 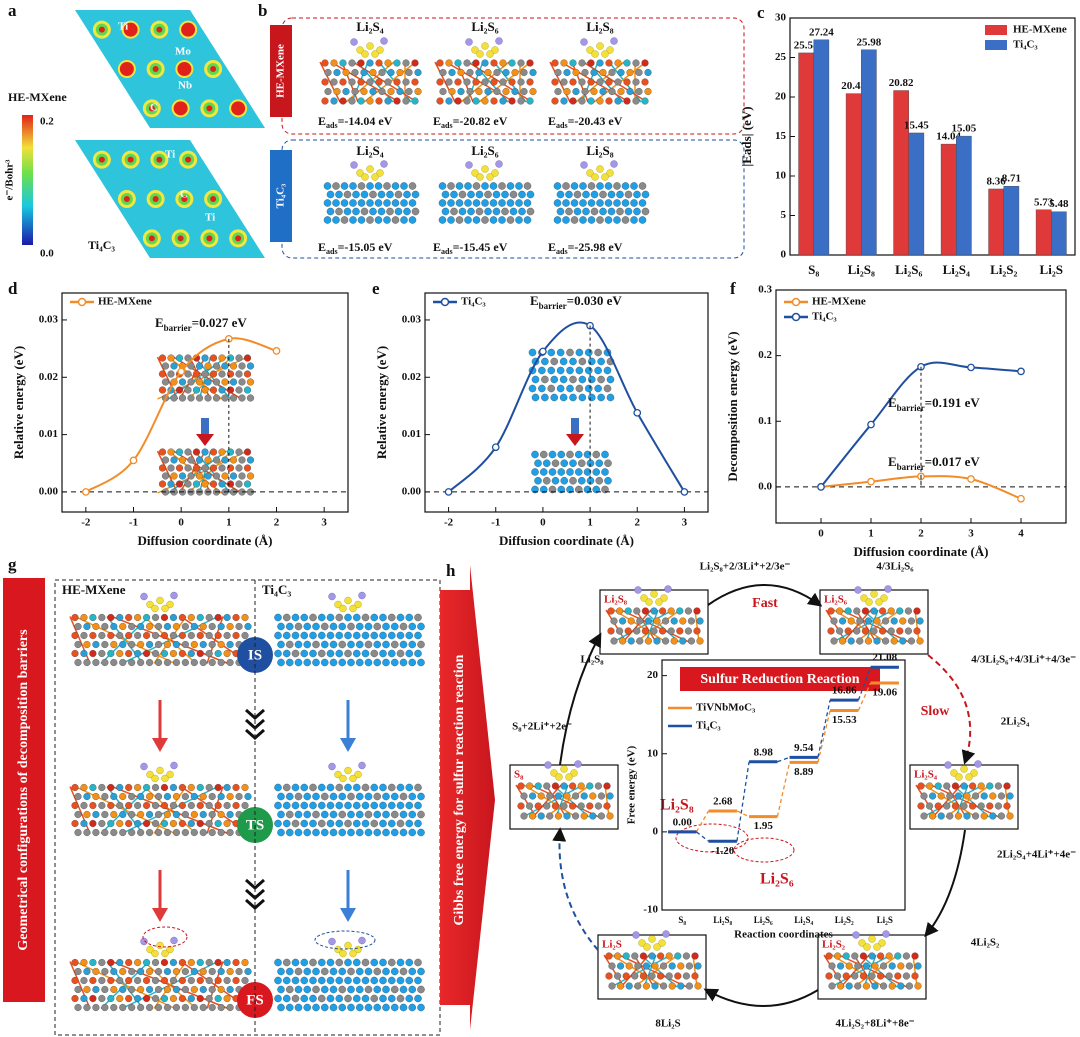 What do you see at coordinates (853, 86) in the screenshot?
I see `data-label: 20.43` at bounding box center [853, 86].